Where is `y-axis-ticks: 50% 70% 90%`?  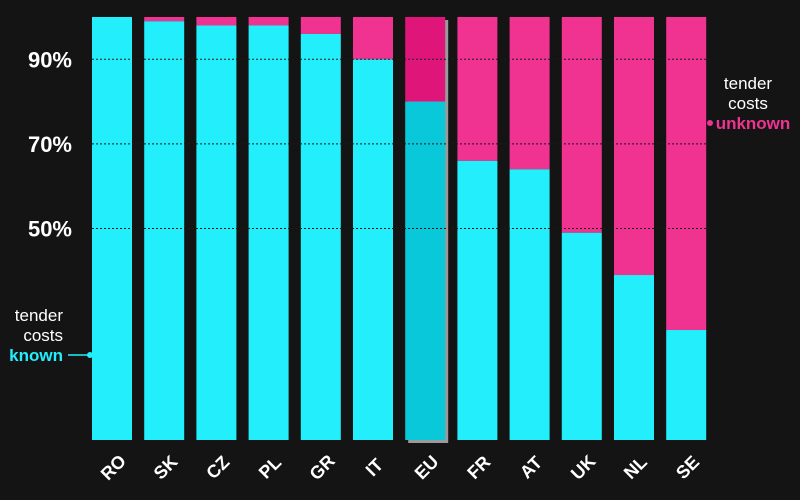 y-axis-ticks: 50% 70% 90% is located at coordinates (50, 144).